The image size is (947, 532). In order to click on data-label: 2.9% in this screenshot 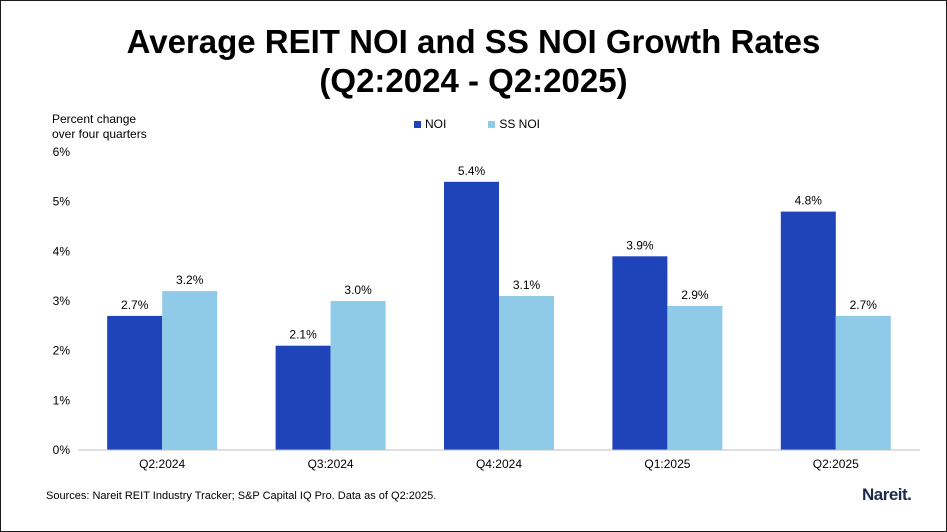, I will do `click(695, 295)`.